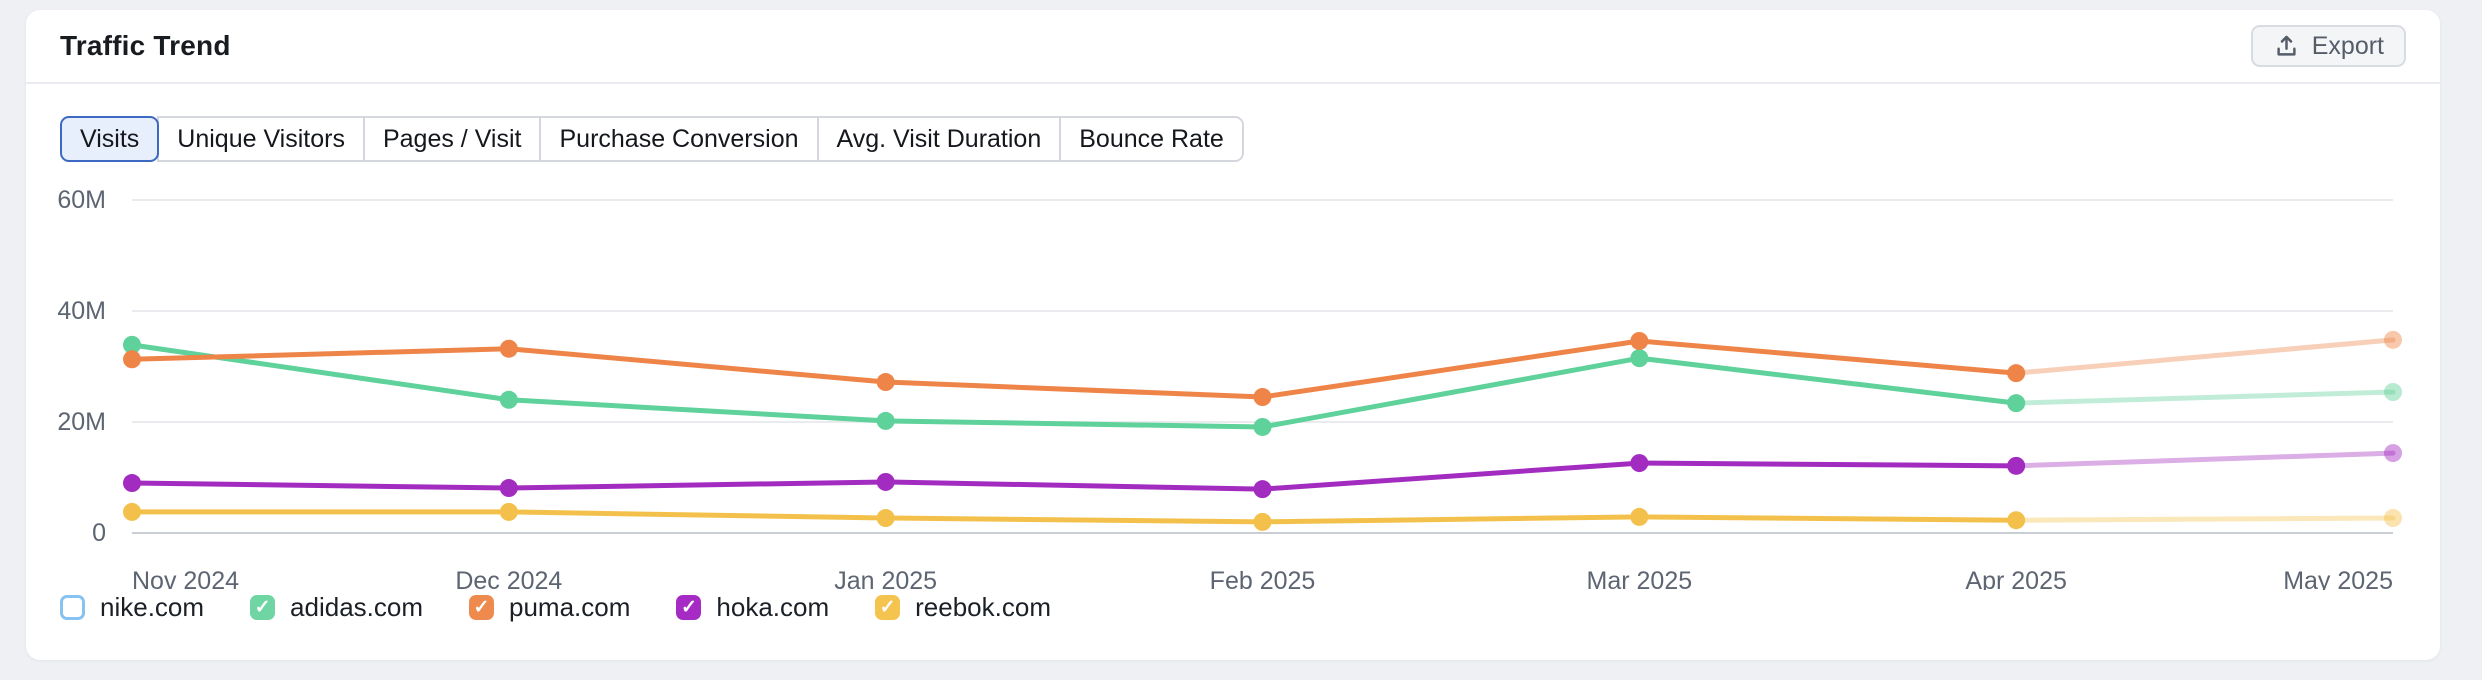  I want to click on legend-item-adidas-com: ✓ adidas.com, so click(336, 607).